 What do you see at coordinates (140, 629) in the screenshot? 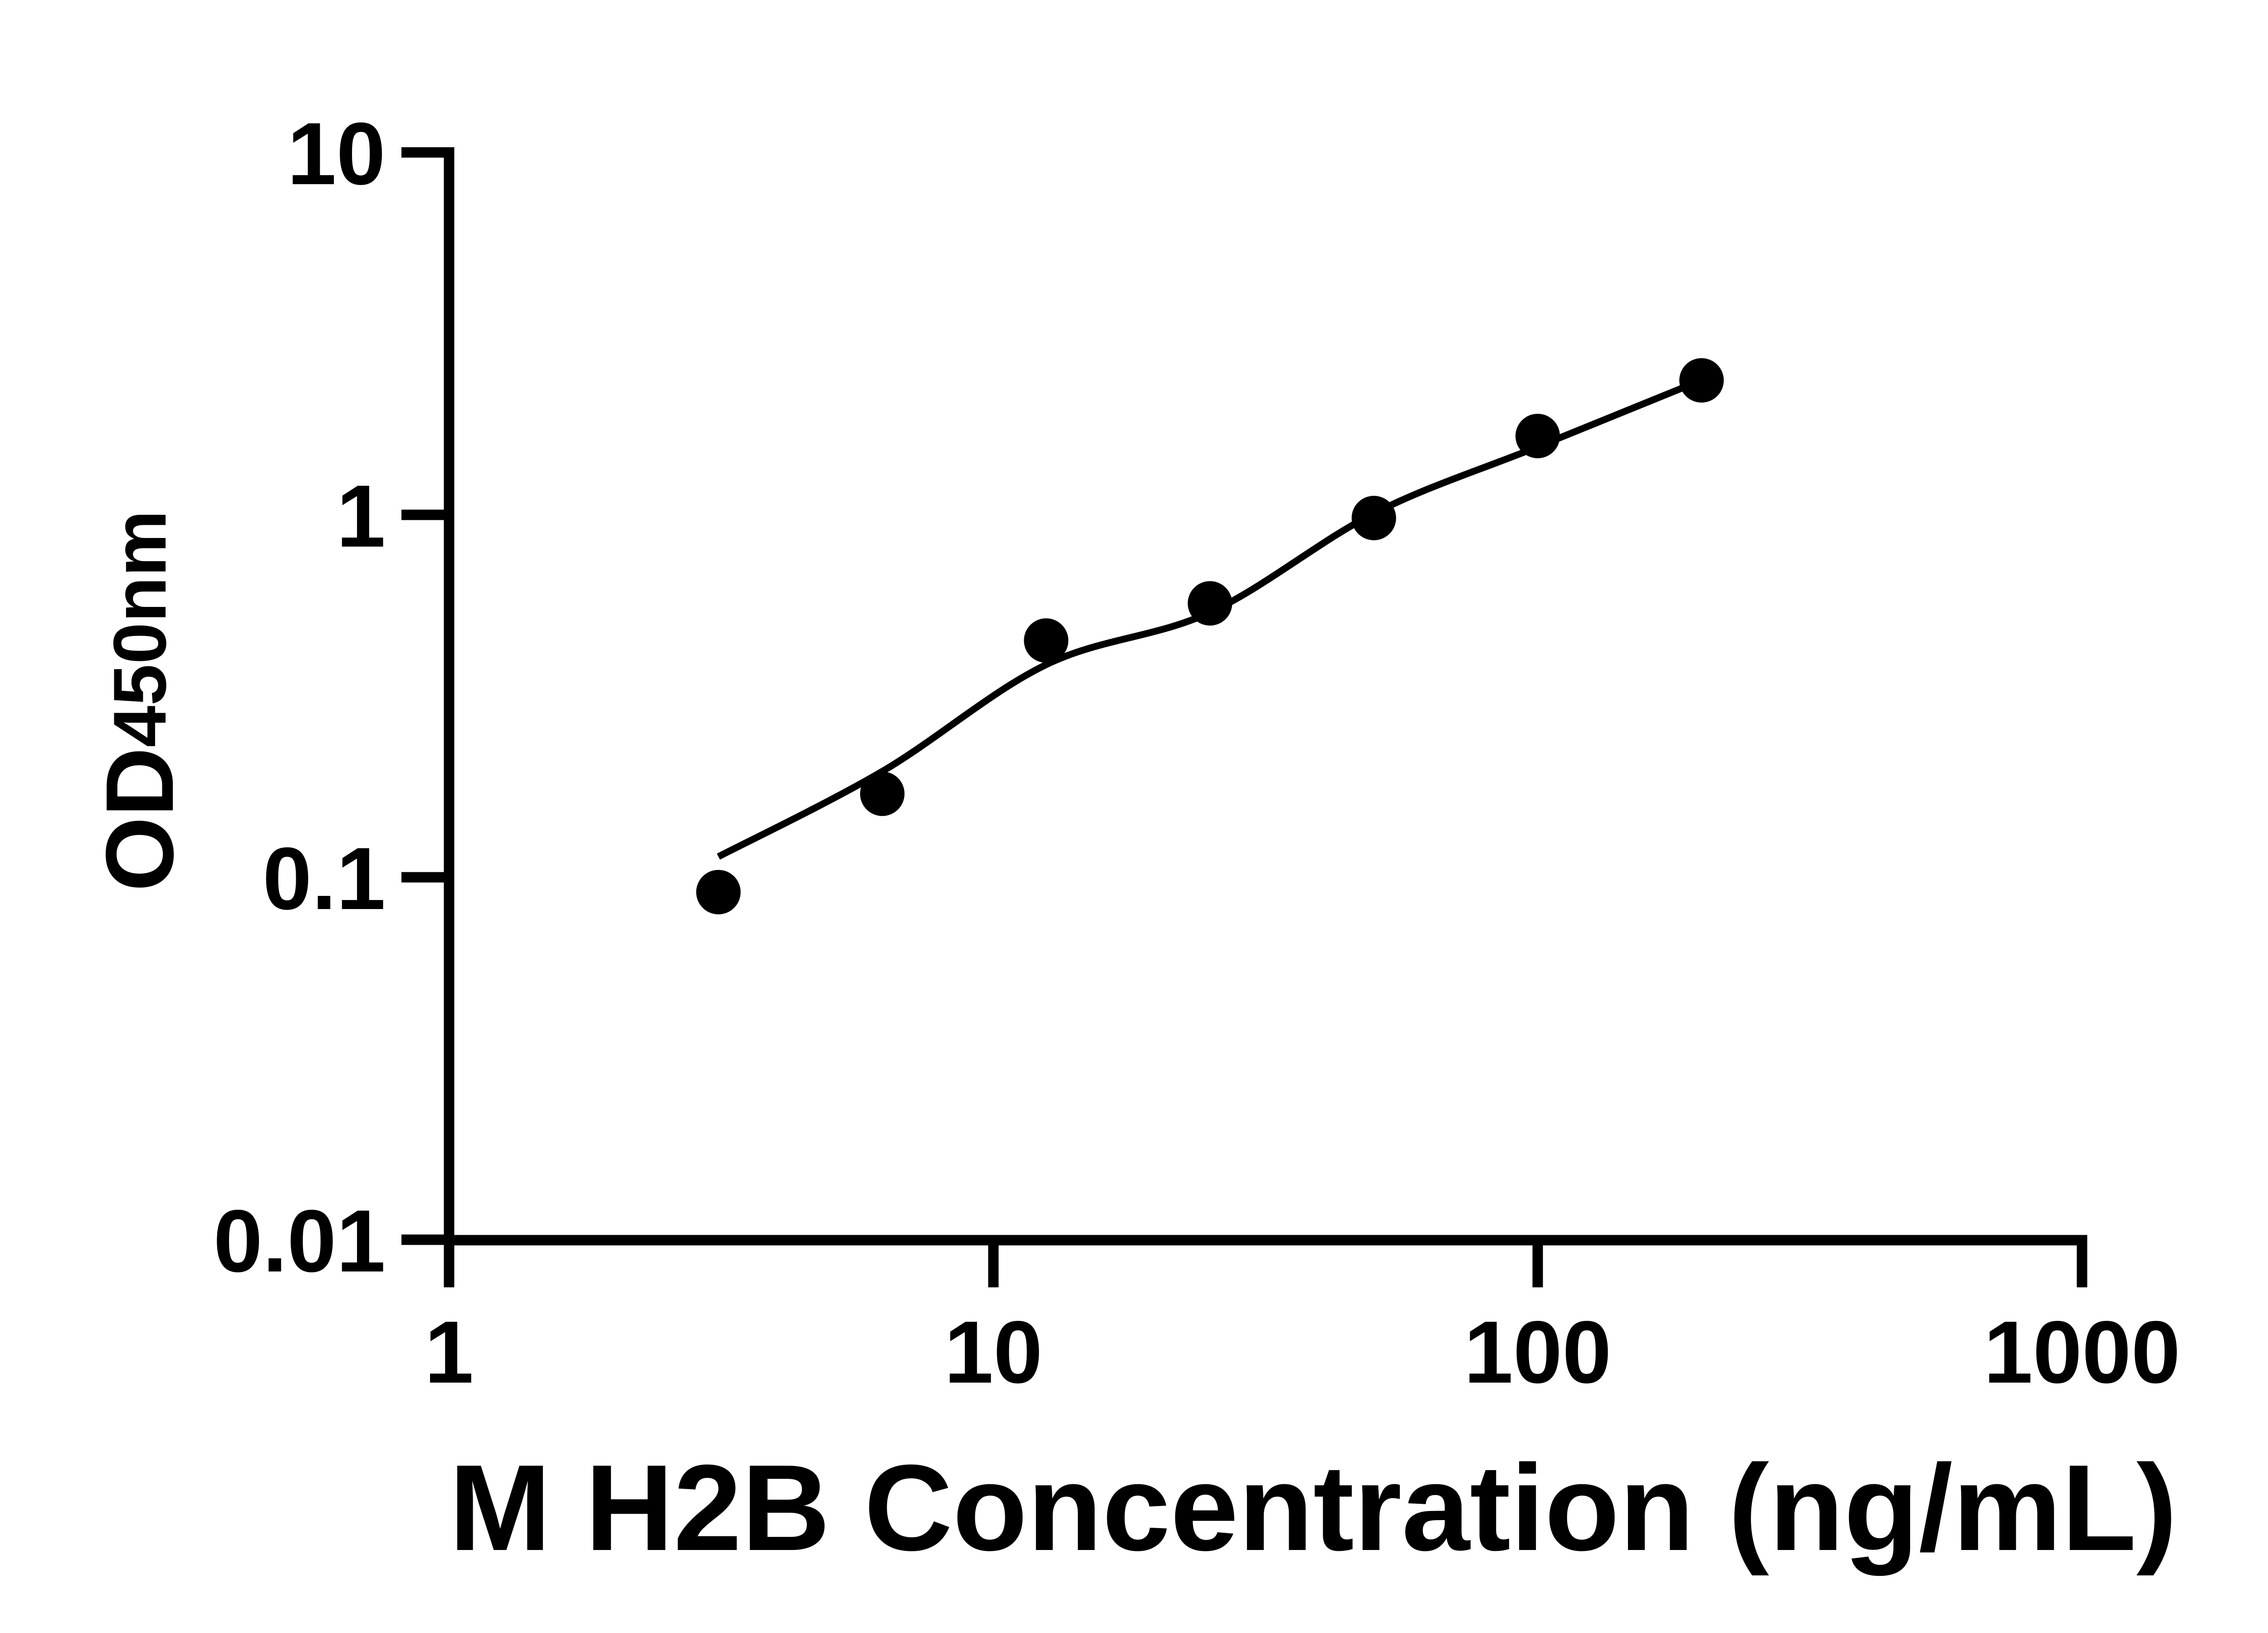
I see `y-axis-title-subscript: 450nm` at bounding box center [140, 629].